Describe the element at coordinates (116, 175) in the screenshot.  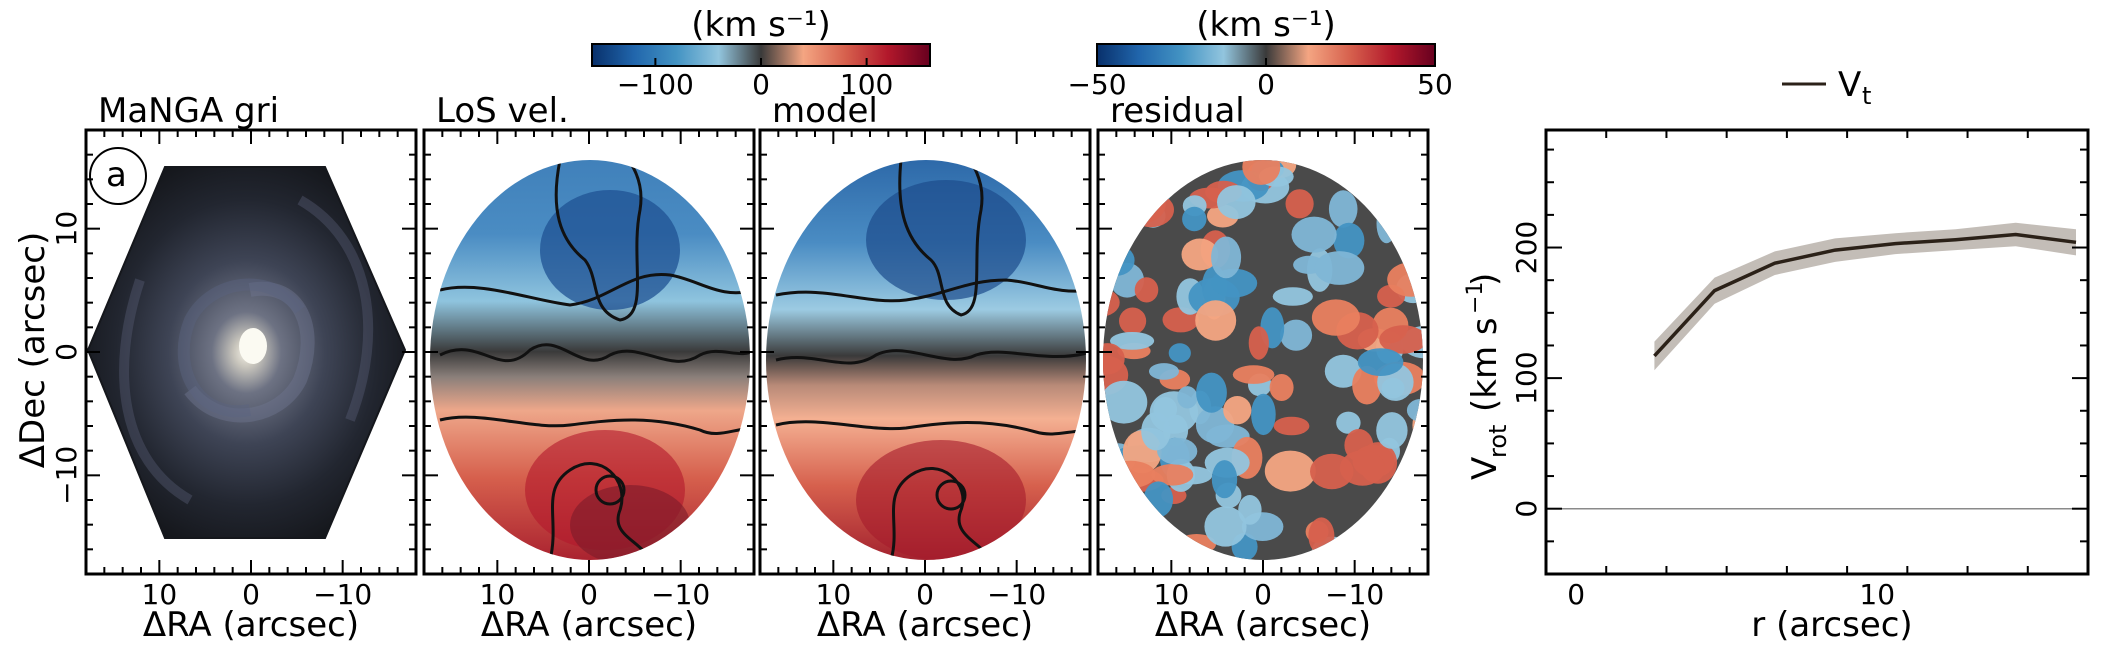
I see `panel-label: a` at that location.